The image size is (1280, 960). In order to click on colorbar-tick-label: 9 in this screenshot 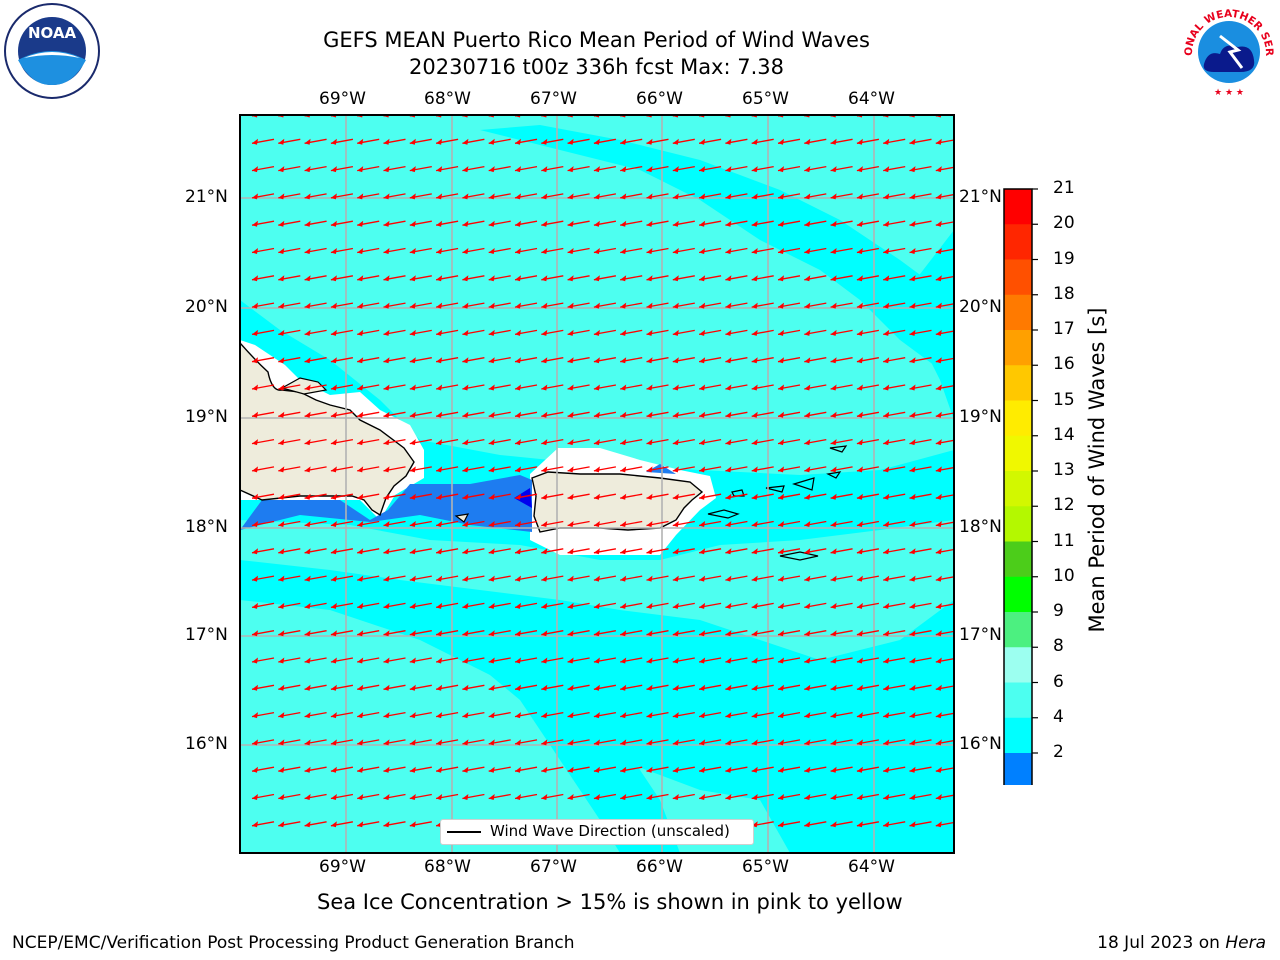, I will do `click(1058, 611)`.